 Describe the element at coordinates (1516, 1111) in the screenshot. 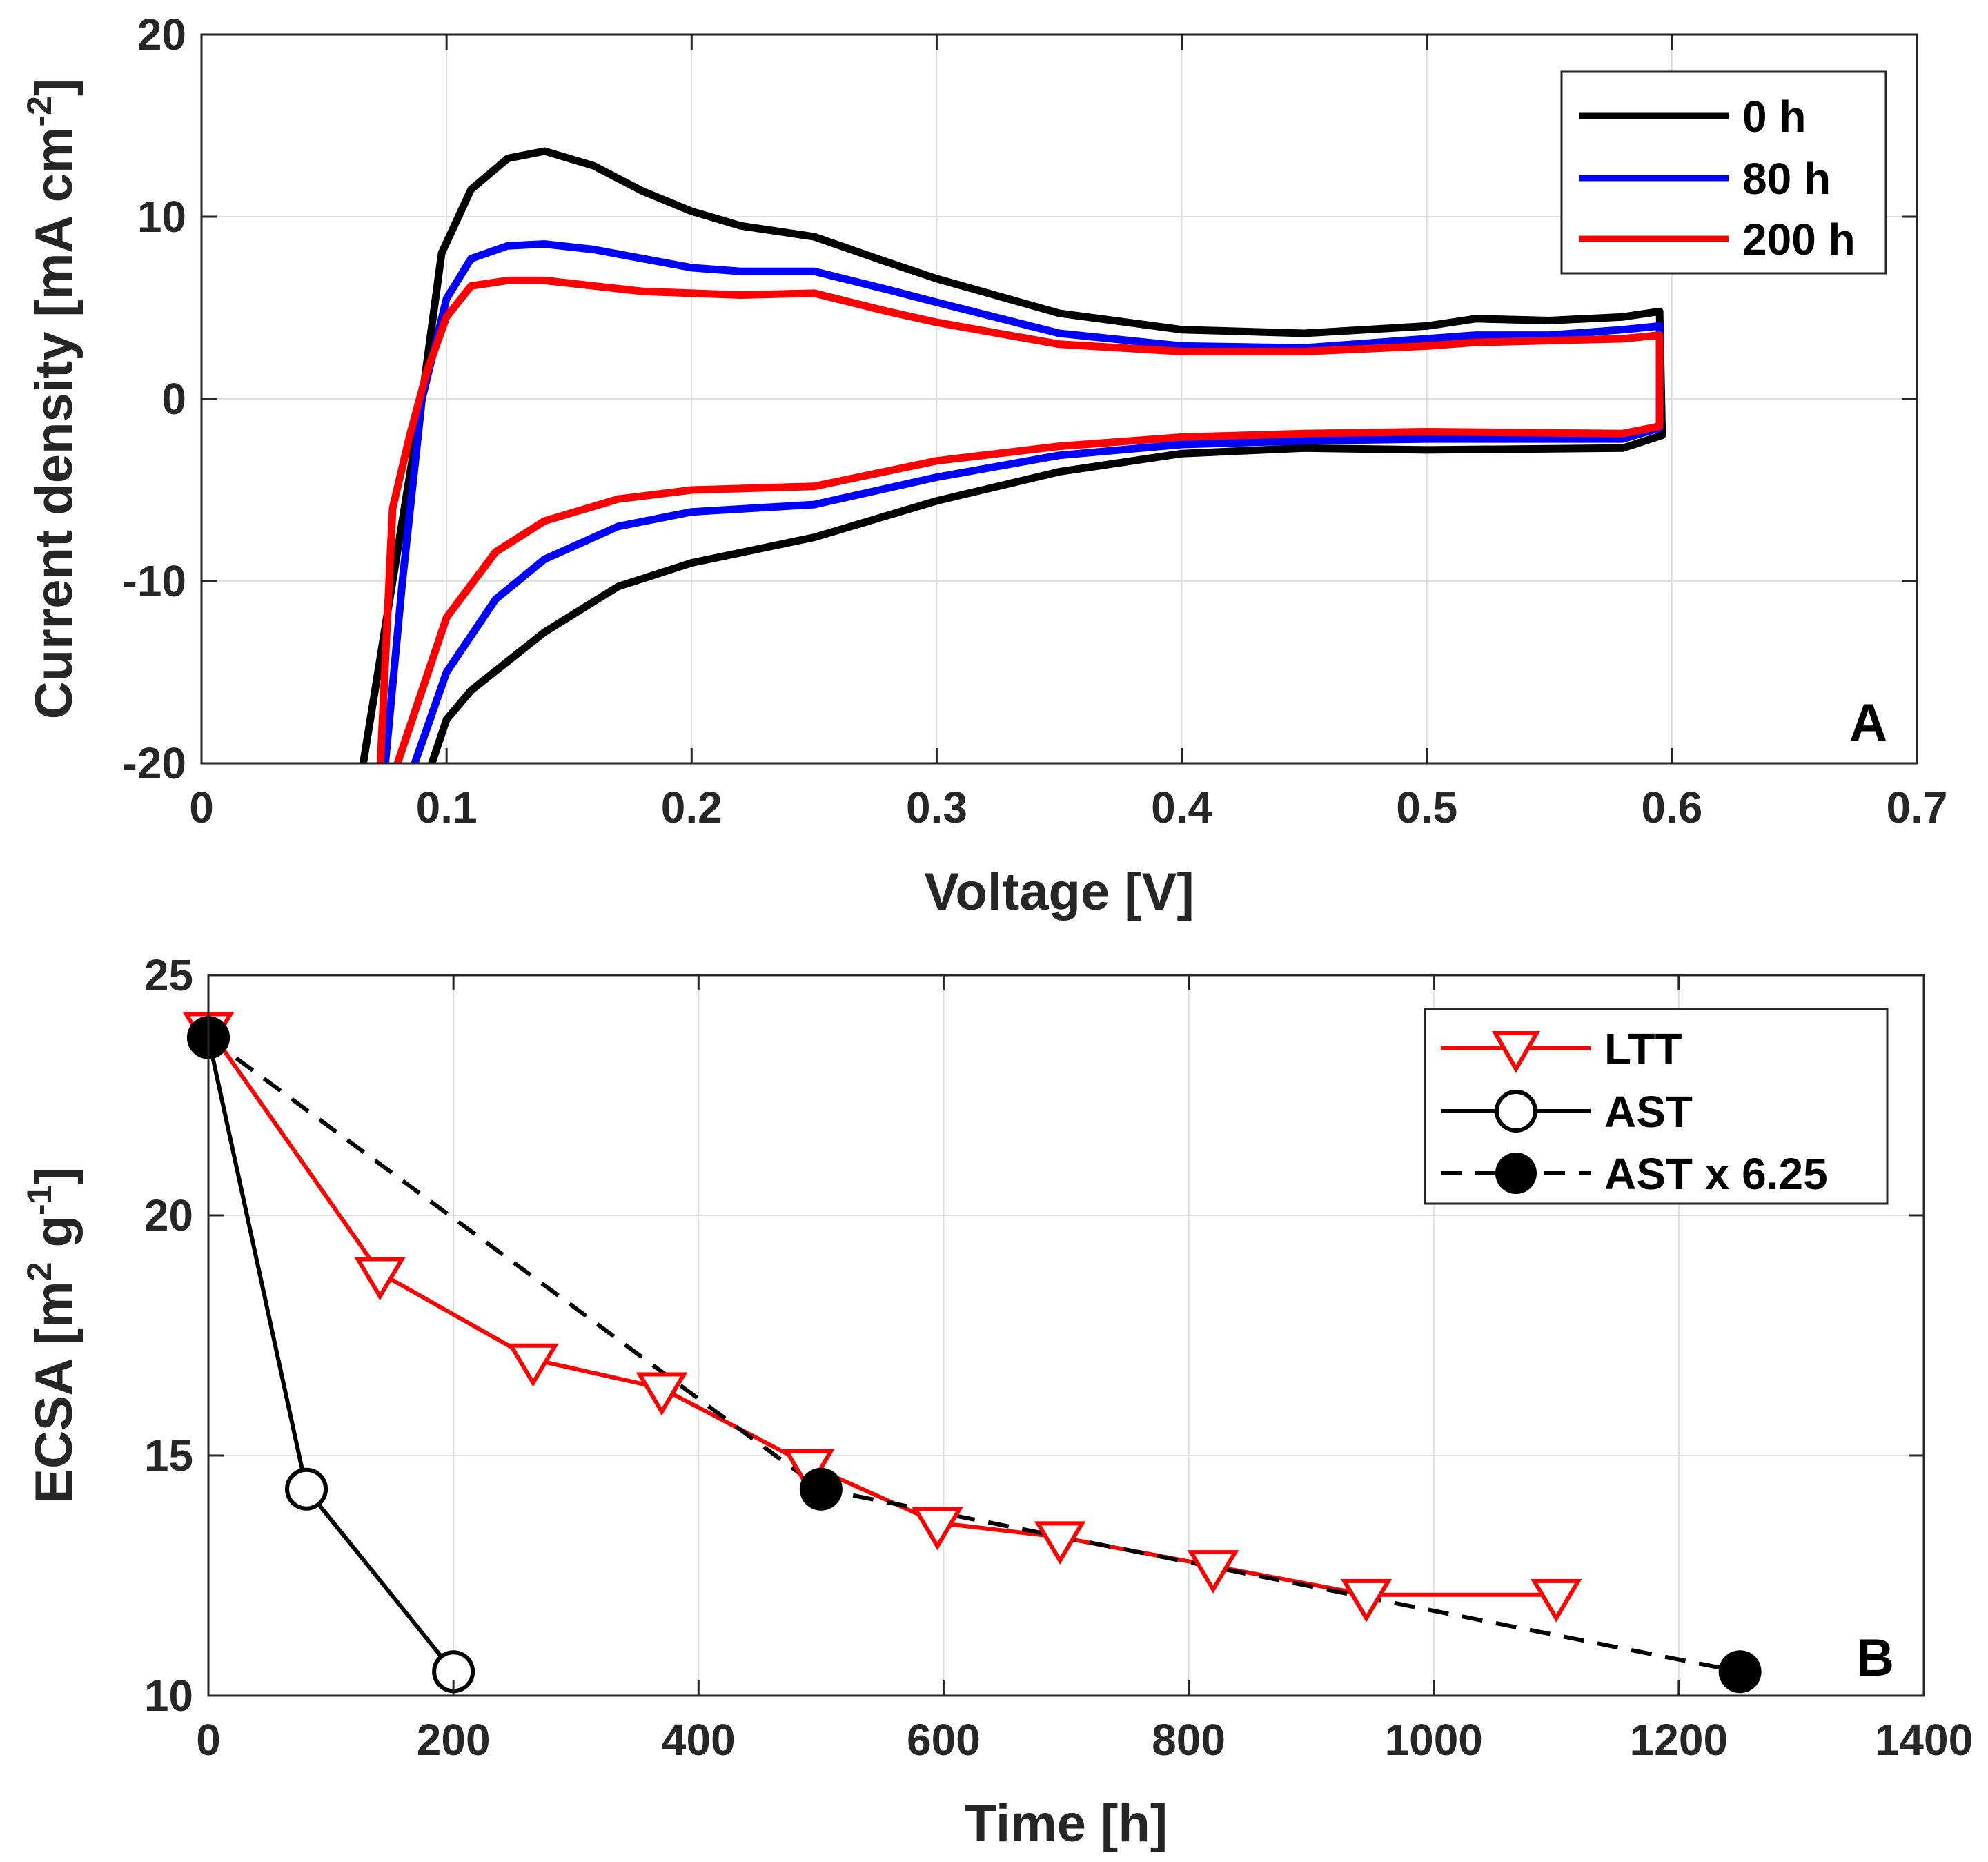

I see `panel-b-legend-marker-ast` at that location.